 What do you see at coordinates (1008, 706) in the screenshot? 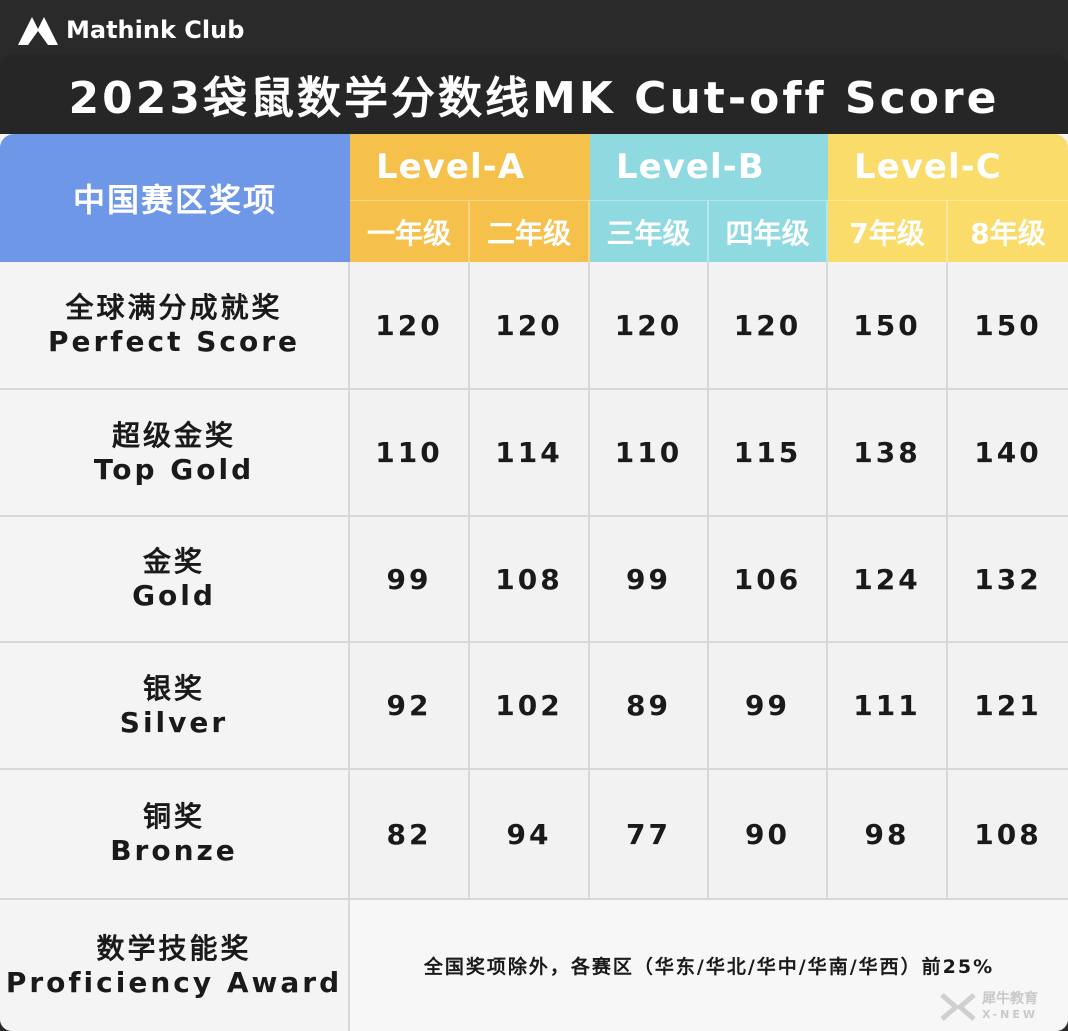
I see `score-cell: 121` at bounding box center [1008, 706].